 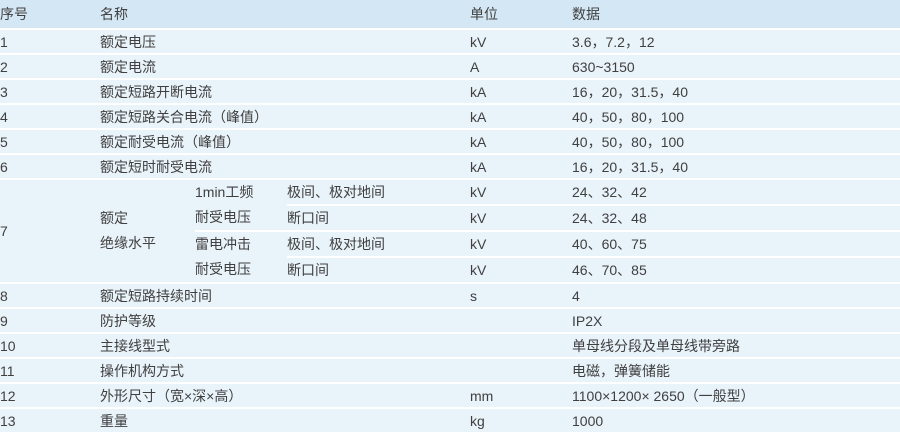 I want to click on spec-name: 主接线型式, so click(x=285, y=345).